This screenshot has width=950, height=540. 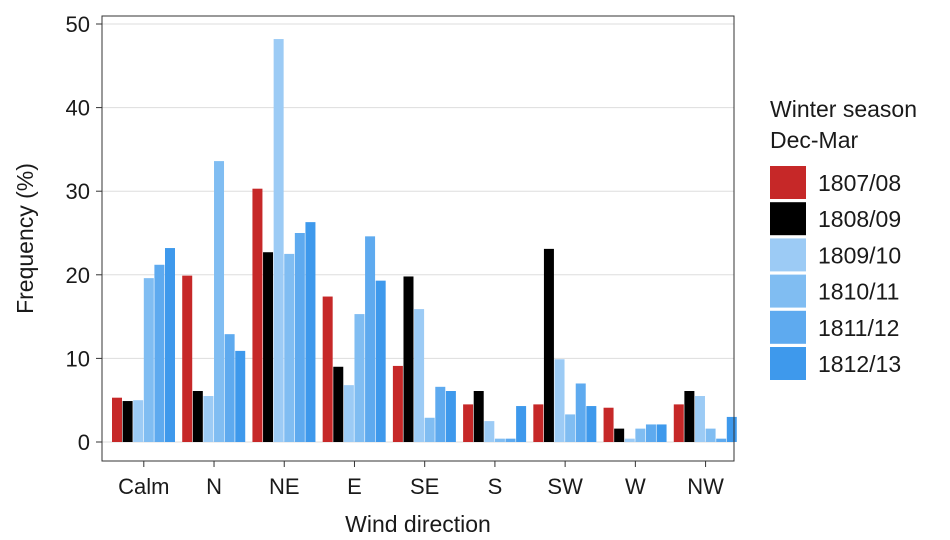 I want to click on legend-label: 1810/11, so click(x=858, y=292).